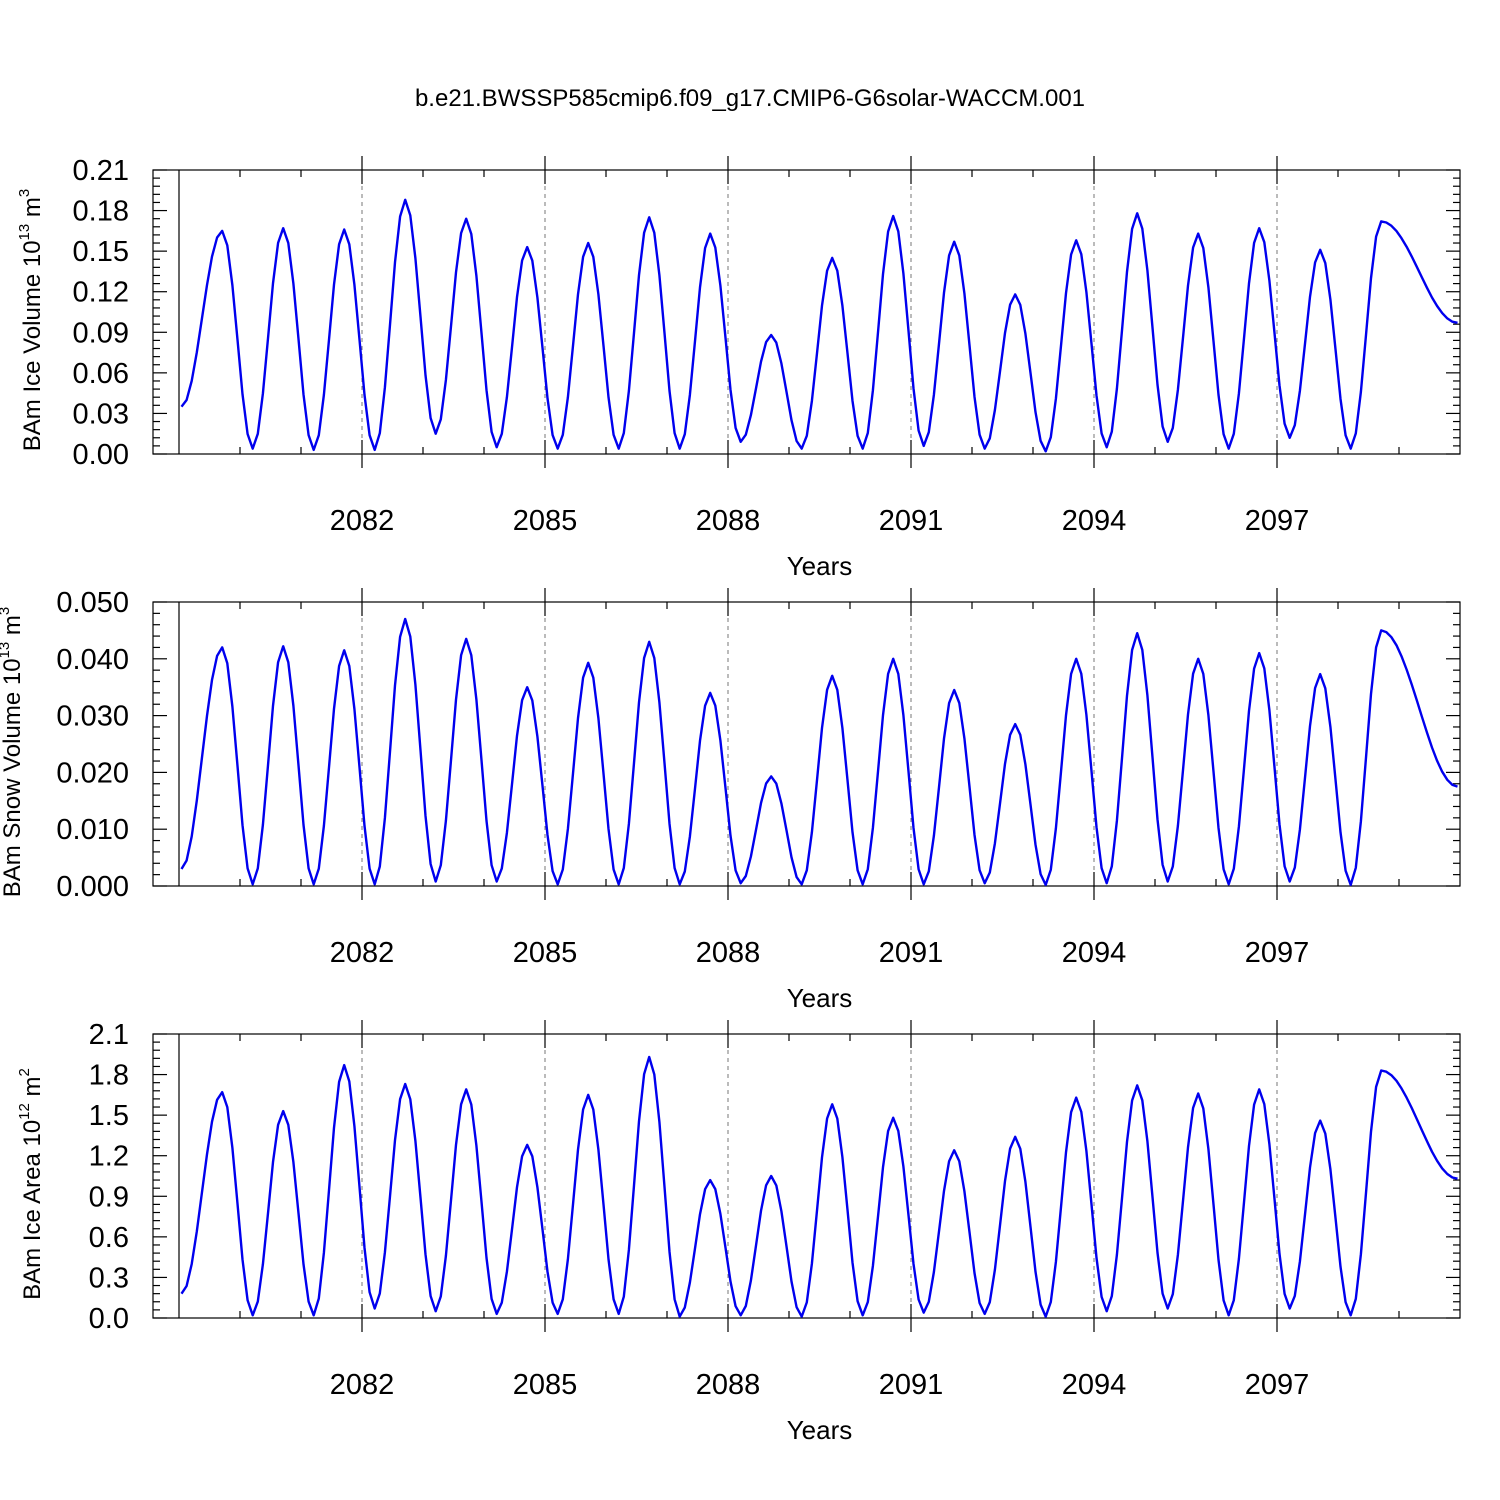 Image resolution: width=1500 pixels, height=1500 pixels. What do you see at coordinates (31, 320) in the screenshot?
I see `y-axis-label: BAm Ice Volume 1013 m3` at bounding box center [31, 320].